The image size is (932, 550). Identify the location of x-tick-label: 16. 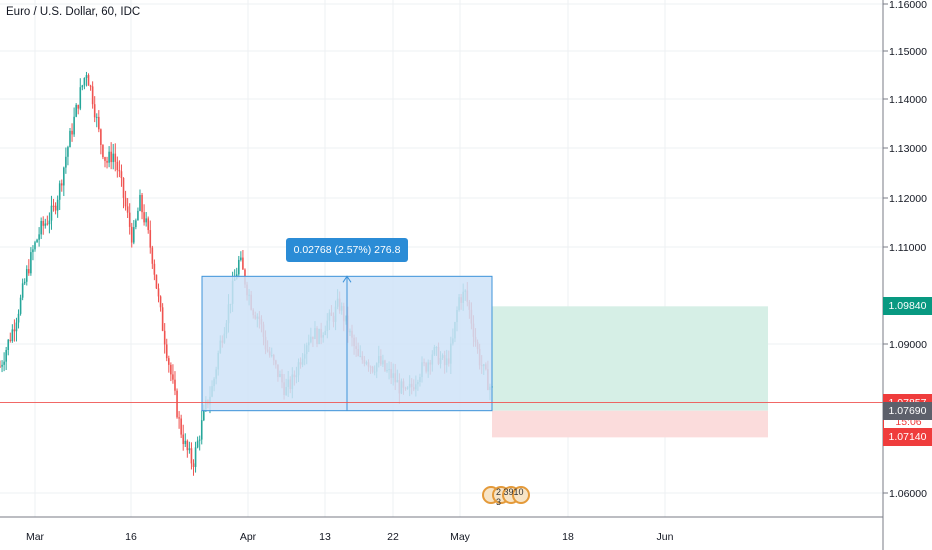
(131, 537).